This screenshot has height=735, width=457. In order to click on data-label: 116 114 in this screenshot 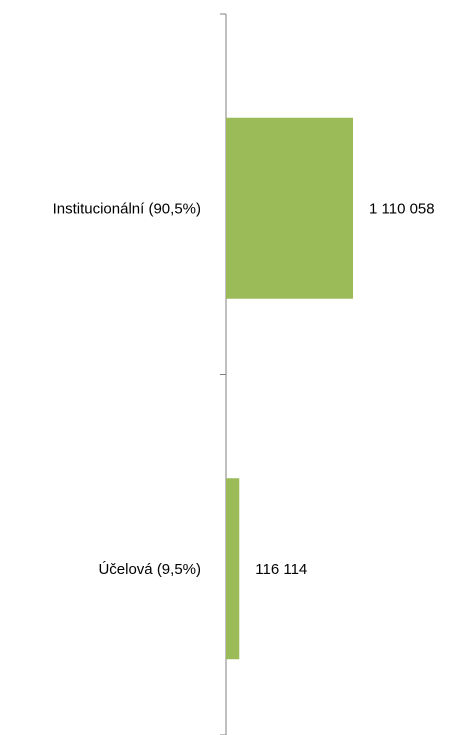, I will do `click(281, 569)`.